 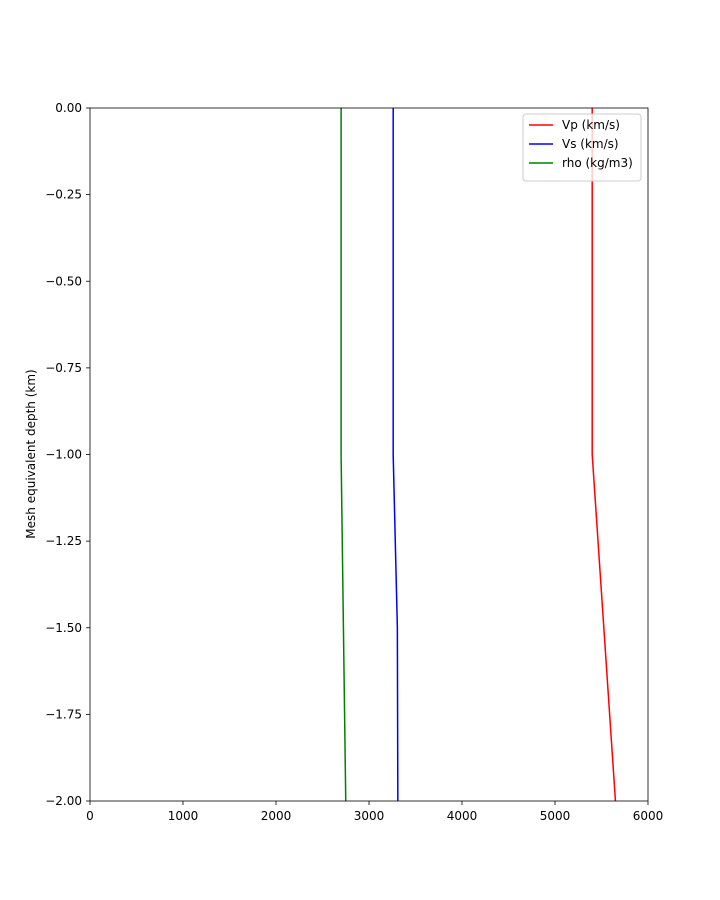 What do you see at coordinates (555, 816) in the screenshot?
I see `x-tick-label: 5000` at bounding box center [555, 816].